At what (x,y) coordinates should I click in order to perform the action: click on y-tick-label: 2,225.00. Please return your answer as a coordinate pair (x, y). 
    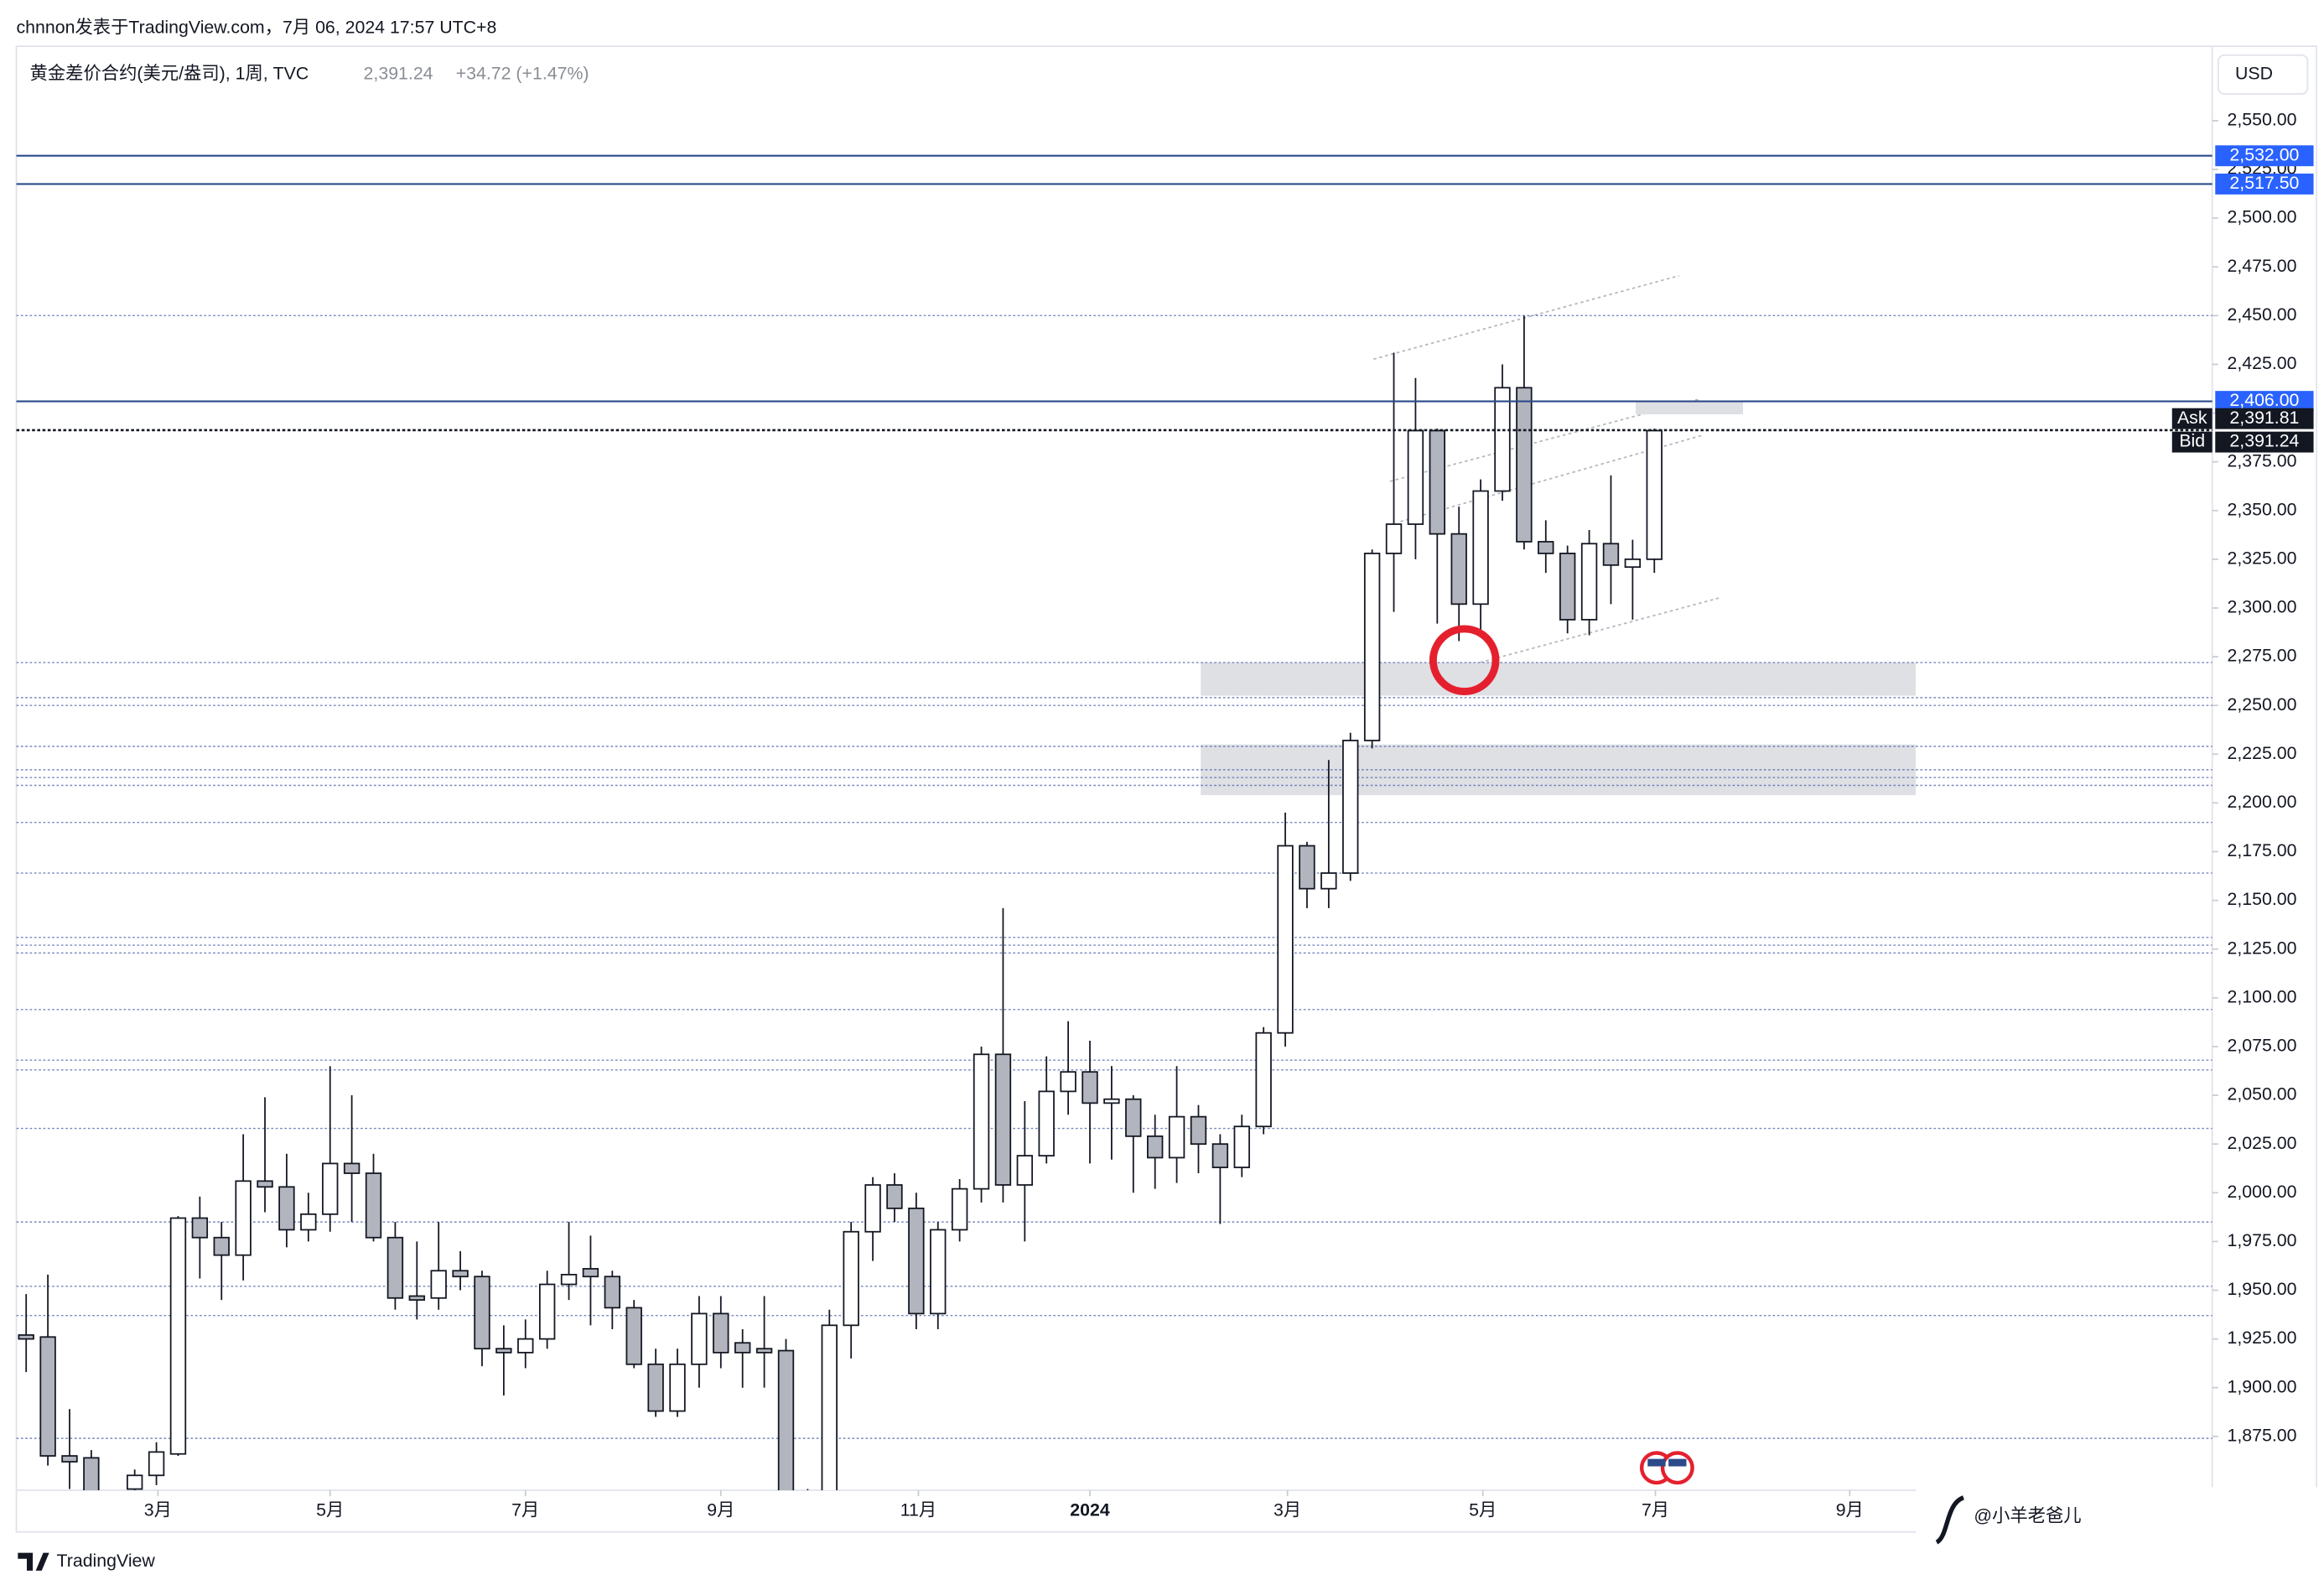
    Looking at the image, I should click on (2262, 753).